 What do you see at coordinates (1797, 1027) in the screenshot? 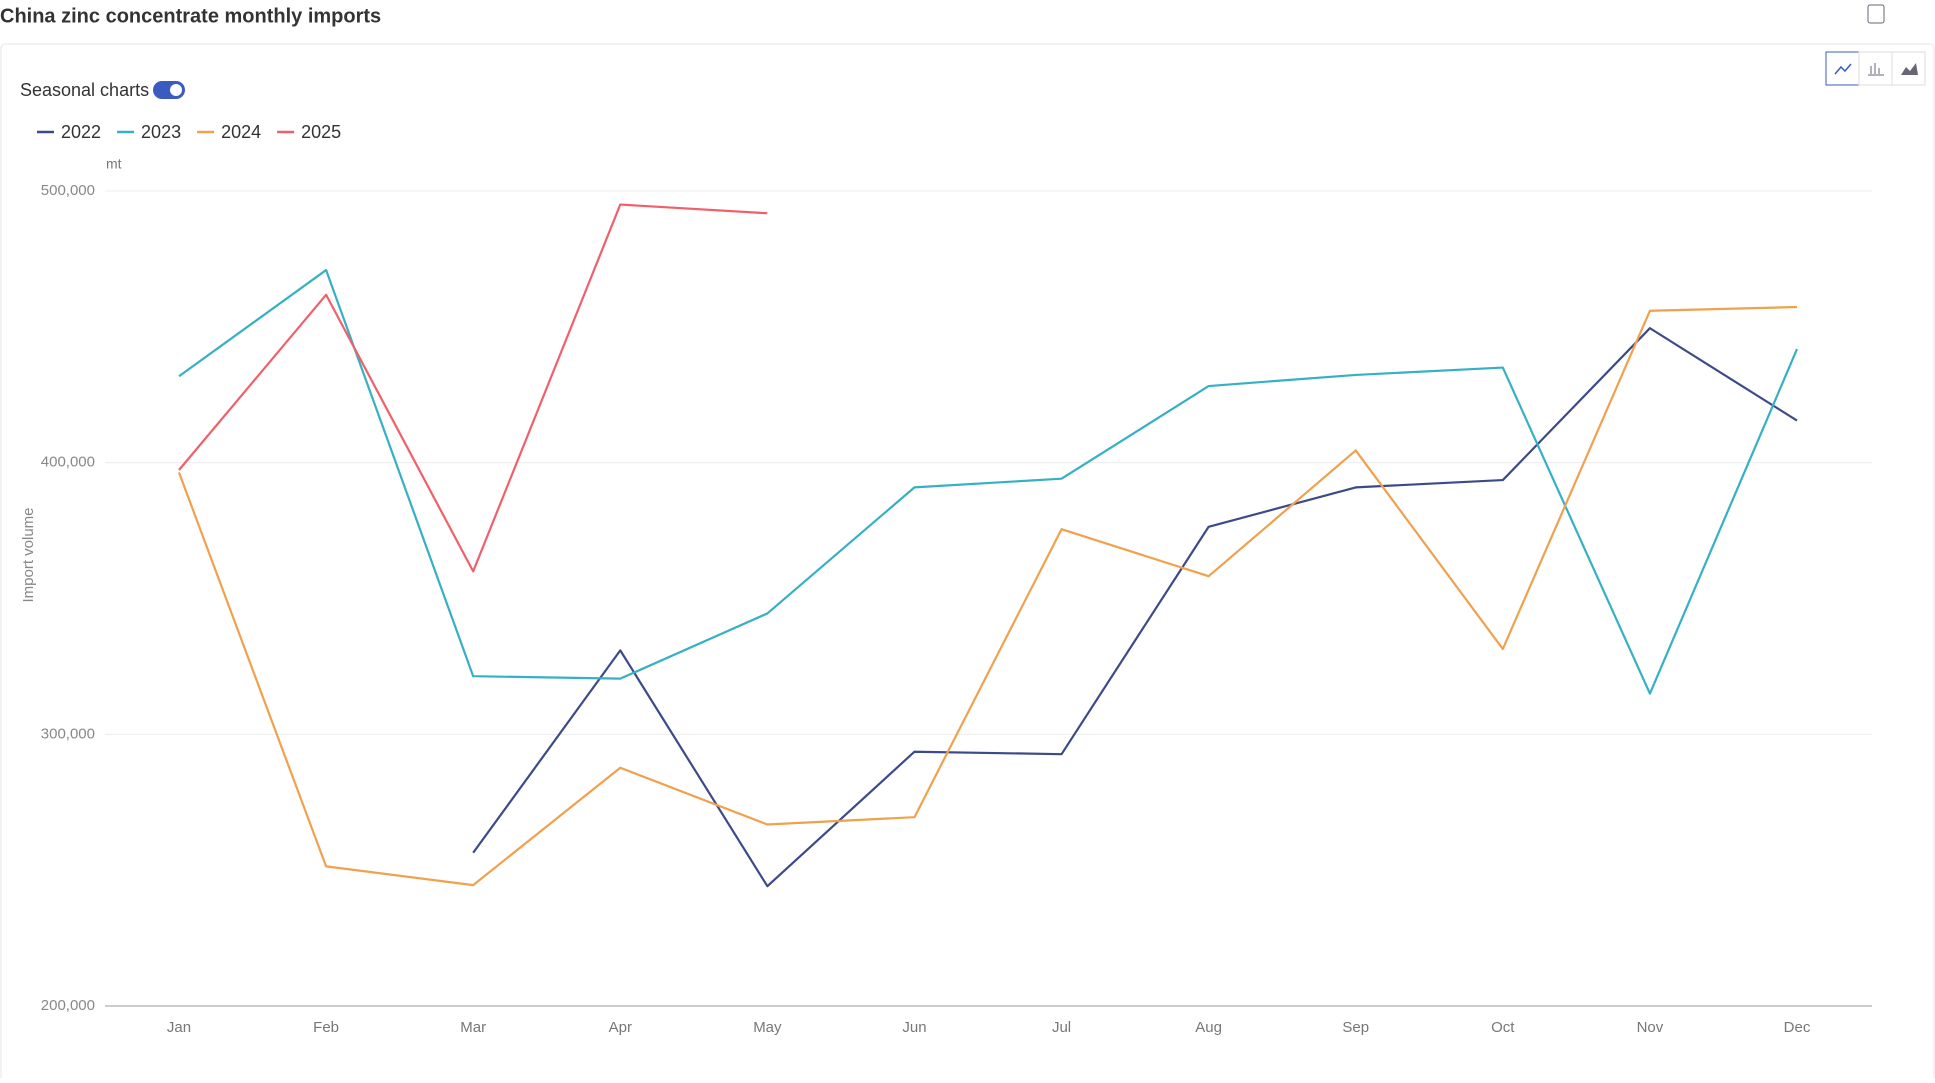
I see `x-tick-label: Dec` at bounding box center [1797, 1027].